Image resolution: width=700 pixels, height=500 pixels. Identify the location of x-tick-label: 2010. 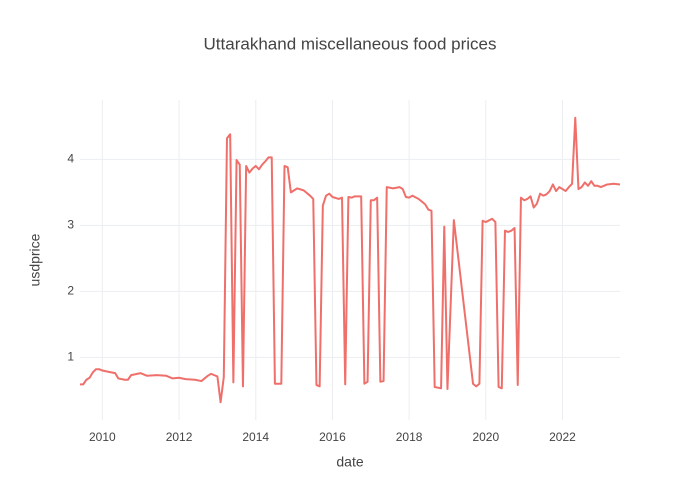
(102, 437).